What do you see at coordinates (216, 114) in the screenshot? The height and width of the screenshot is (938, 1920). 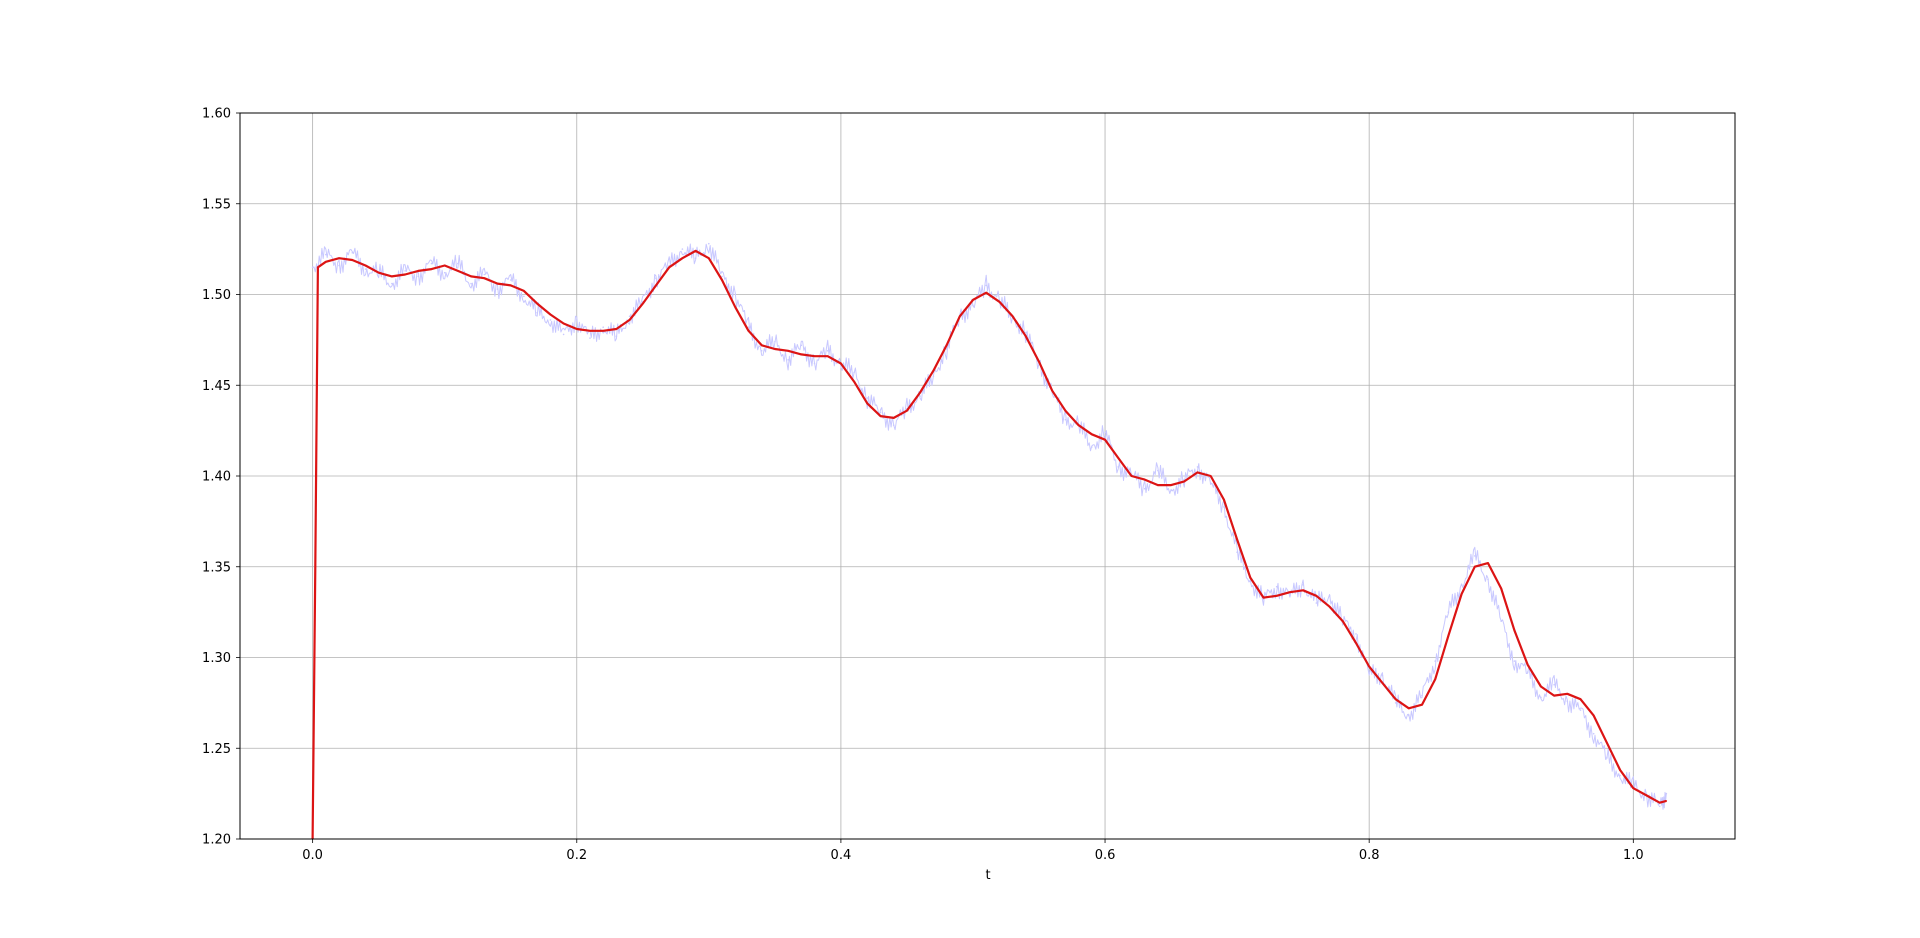 I see `y-tick-label: 1.60` at bounding box center [216, 114].